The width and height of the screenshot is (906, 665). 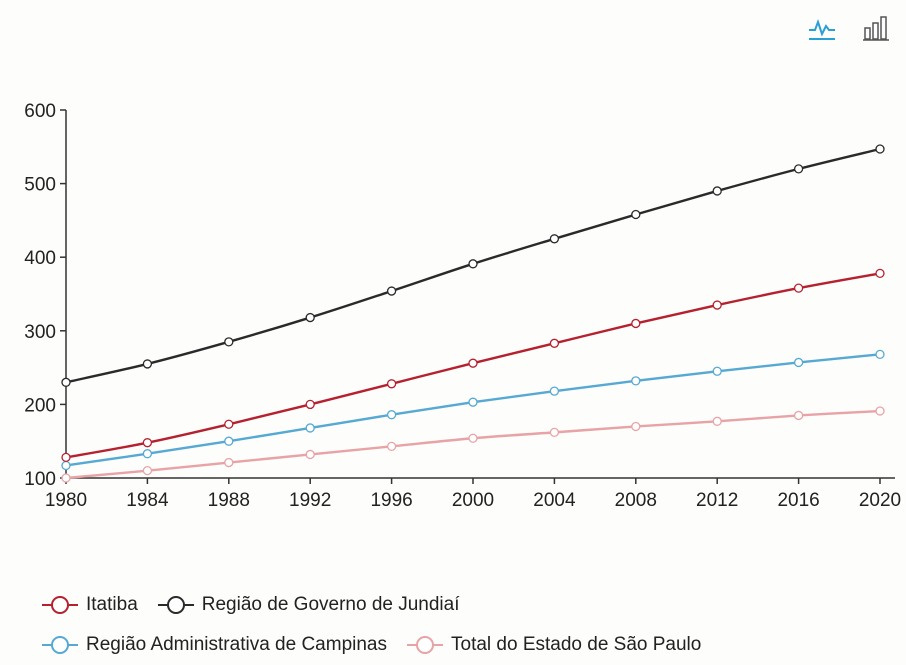 What do you see at coordinates (798, 500) in the screenshot?
I see `x-tick-label: 2016` at bounding box center [798, 500].